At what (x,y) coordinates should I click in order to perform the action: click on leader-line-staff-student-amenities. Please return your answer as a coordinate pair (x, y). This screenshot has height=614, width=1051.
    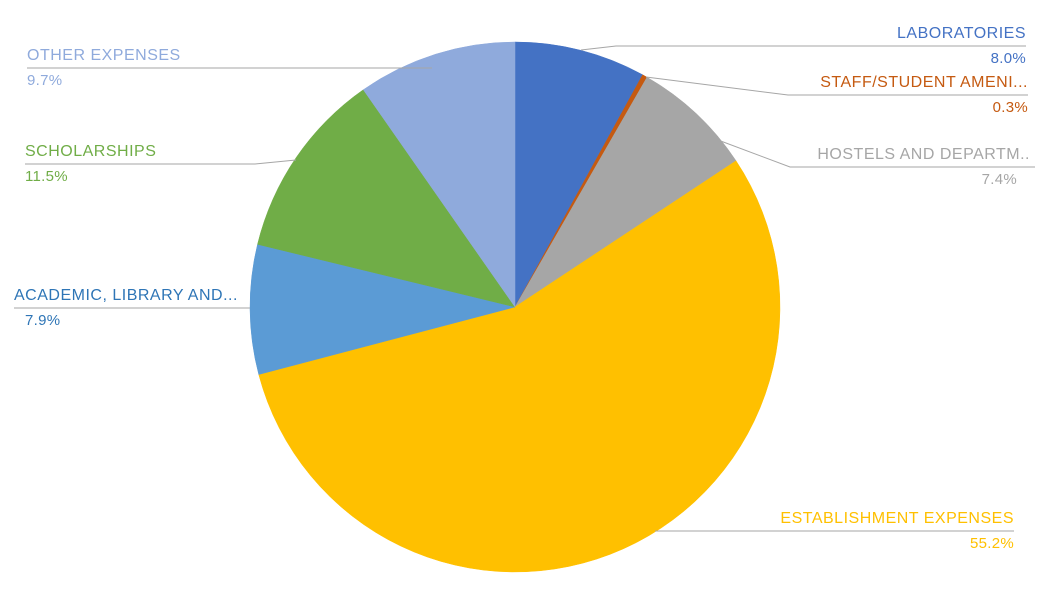
    Looking at the image, I should click on (836, 86).